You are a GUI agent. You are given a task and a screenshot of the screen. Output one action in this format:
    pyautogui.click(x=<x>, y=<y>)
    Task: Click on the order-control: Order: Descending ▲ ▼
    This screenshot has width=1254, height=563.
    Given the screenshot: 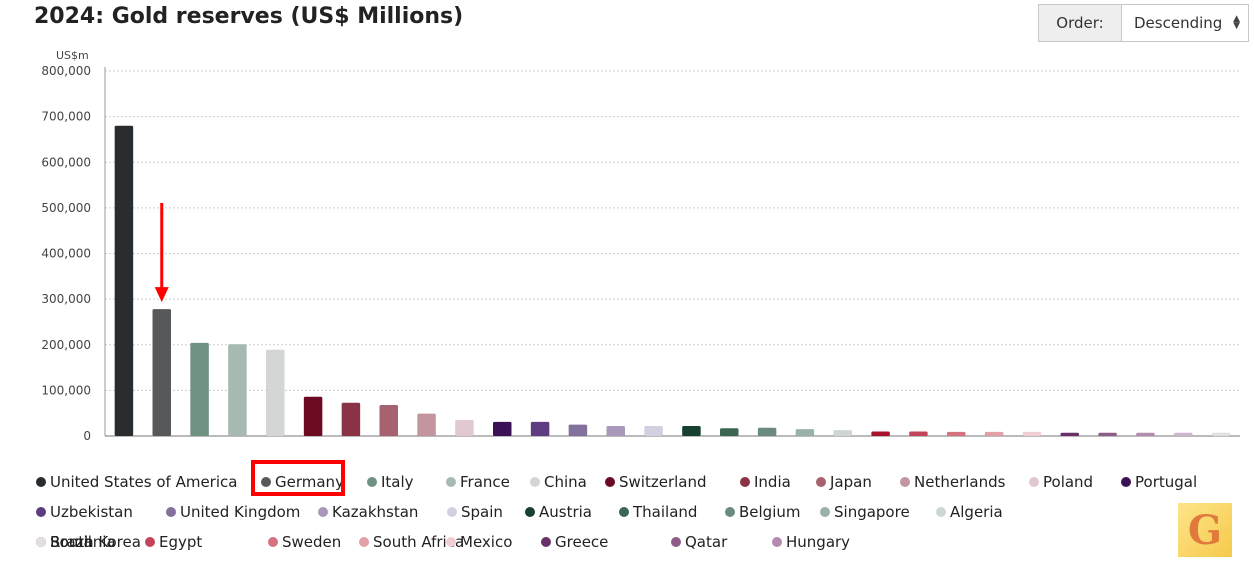 What is the action you would take?
    pyautogui.click(x=1143, y=23)
    